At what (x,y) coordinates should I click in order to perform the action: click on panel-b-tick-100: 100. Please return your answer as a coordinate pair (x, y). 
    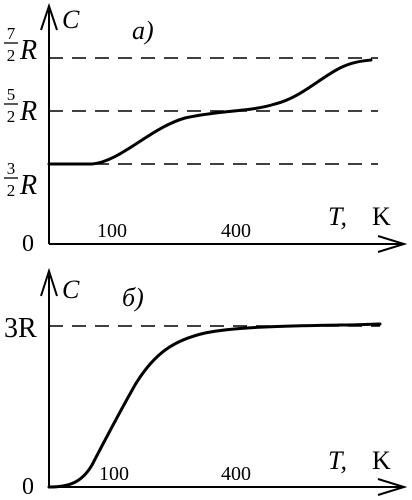
    Looking at the image, I should click on (114, 474).